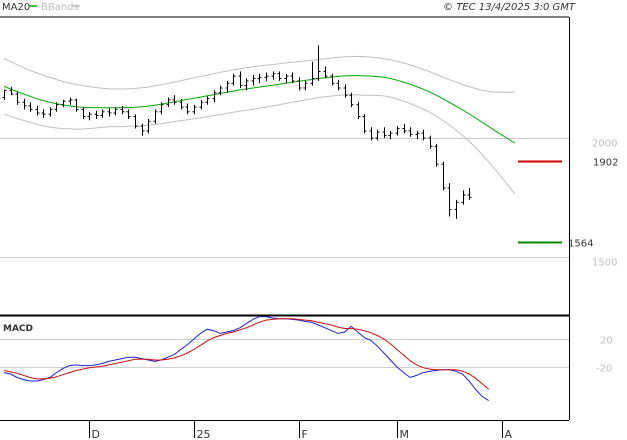 This screenshot has height=440, width=627. I want to click on copyright-timestamp: © TEC 13/4/2025 3:0 GMT, so click(509, 7).